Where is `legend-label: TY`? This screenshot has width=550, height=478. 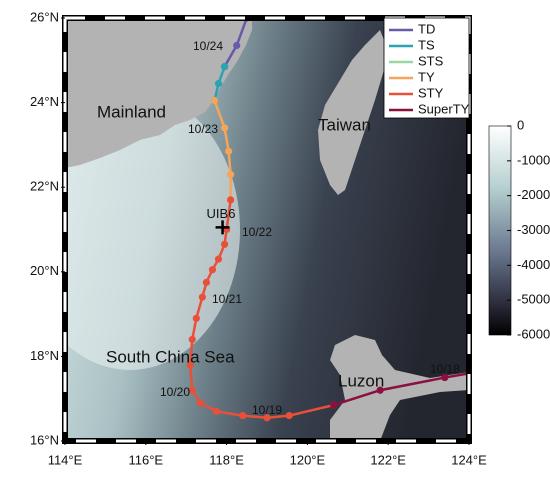
legend-label: TY is located at coordinates (426, 76).